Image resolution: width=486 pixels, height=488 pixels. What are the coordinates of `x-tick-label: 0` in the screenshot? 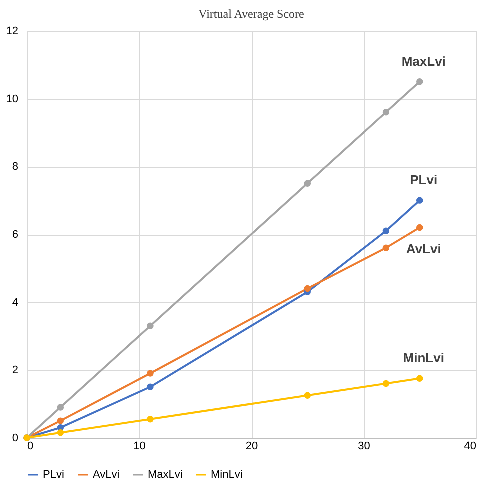 It's located at (31, 446).